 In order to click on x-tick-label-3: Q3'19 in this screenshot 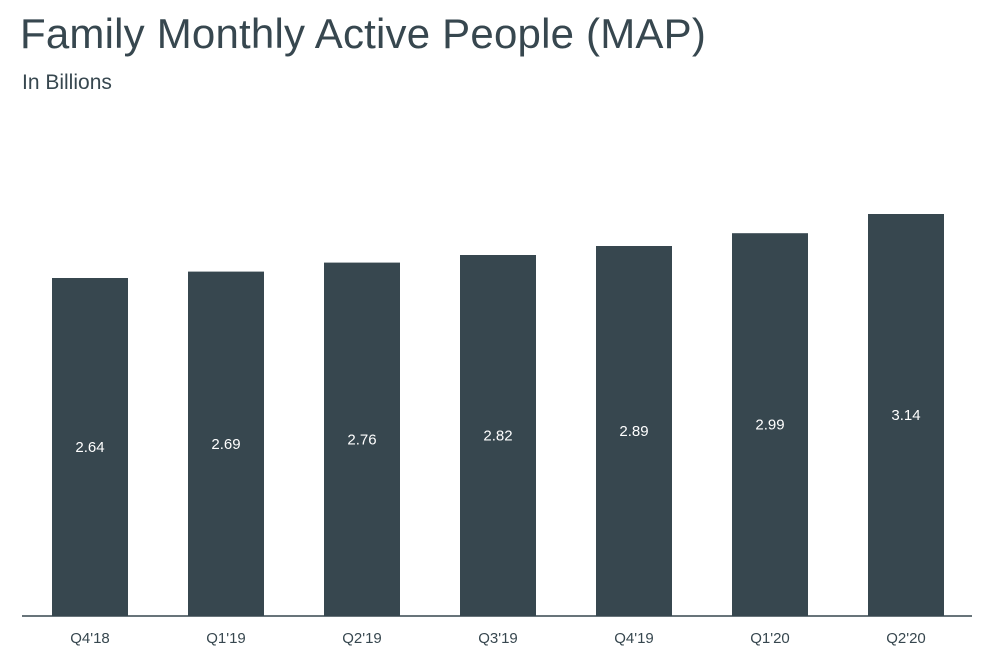, I will do `click(498, 638)`.